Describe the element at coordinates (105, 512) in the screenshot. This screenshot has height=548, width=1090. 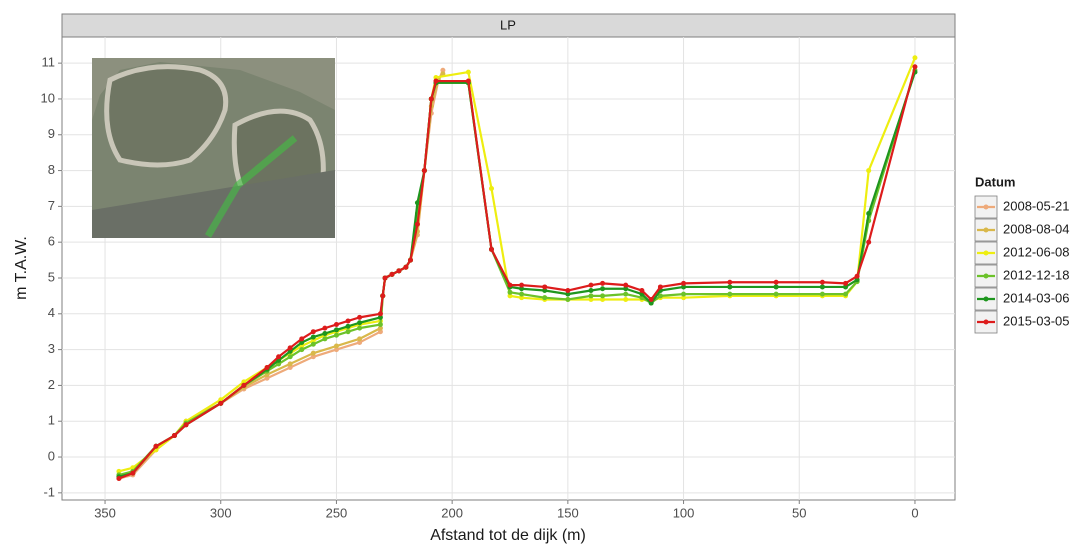
I see `x-tick-label: 350` at that location.